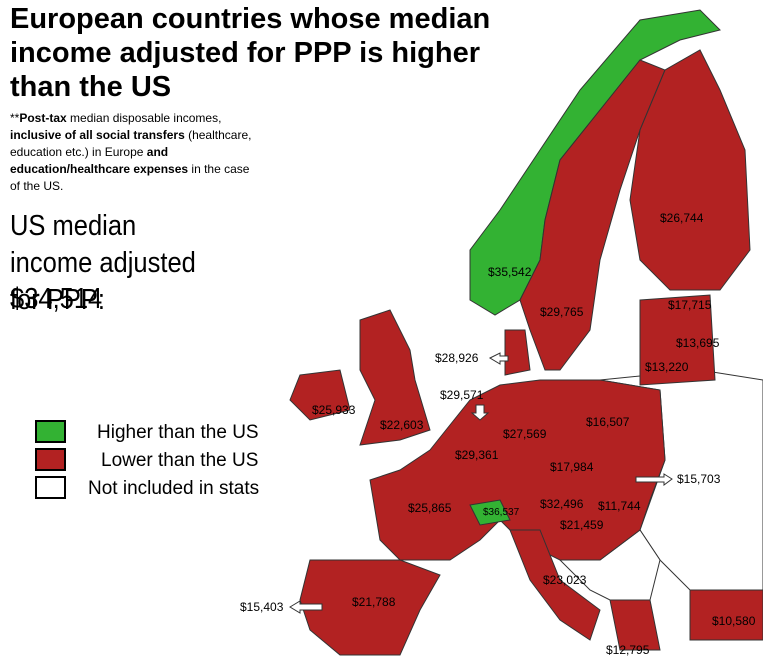  Describe the element at coordinates (690, 170) in the screenshot. I see `finland` at that location.